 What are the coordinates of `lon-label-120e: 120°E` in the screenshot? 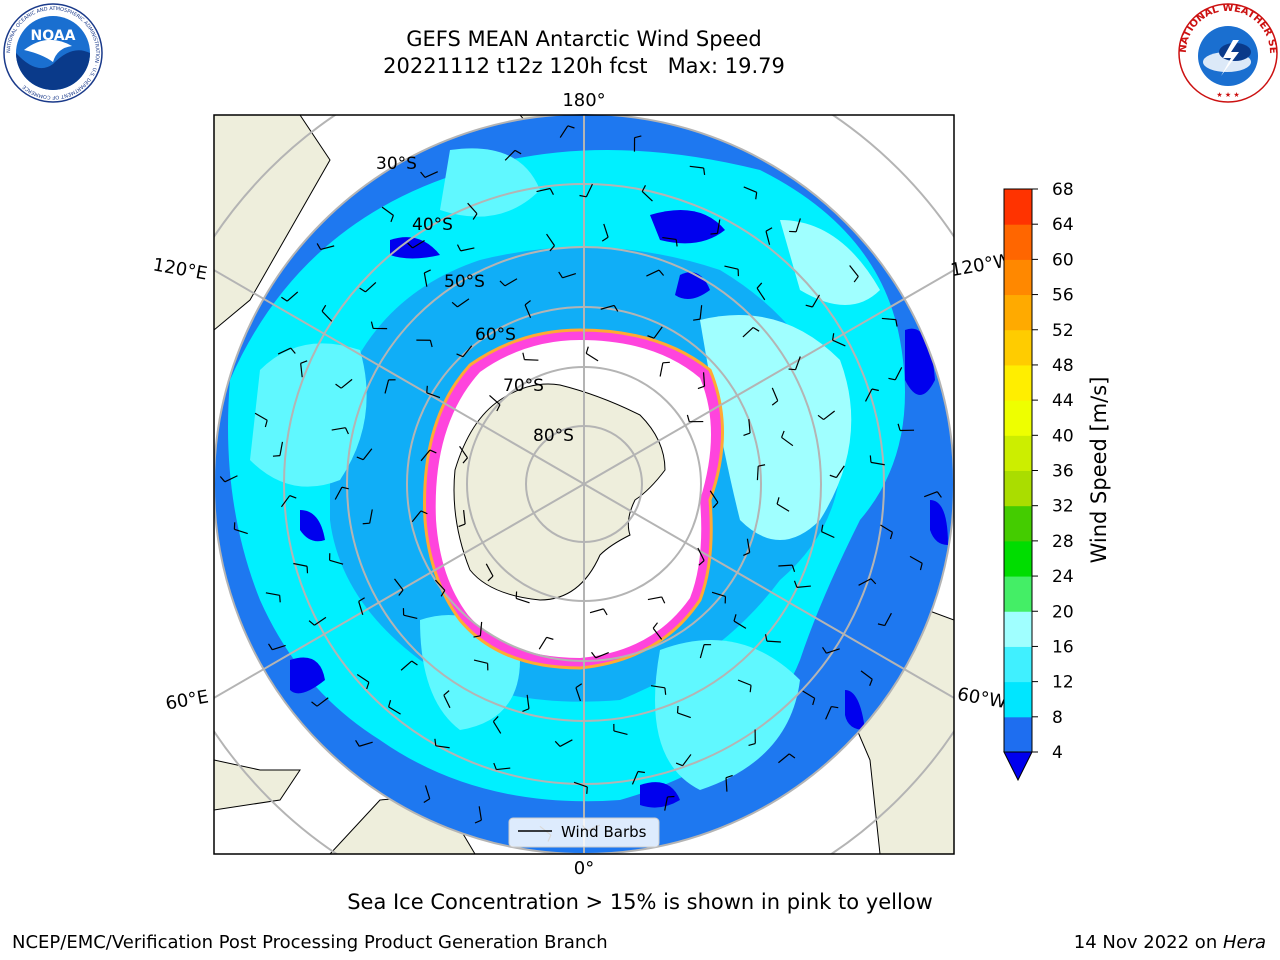 It's located at (180, 269).